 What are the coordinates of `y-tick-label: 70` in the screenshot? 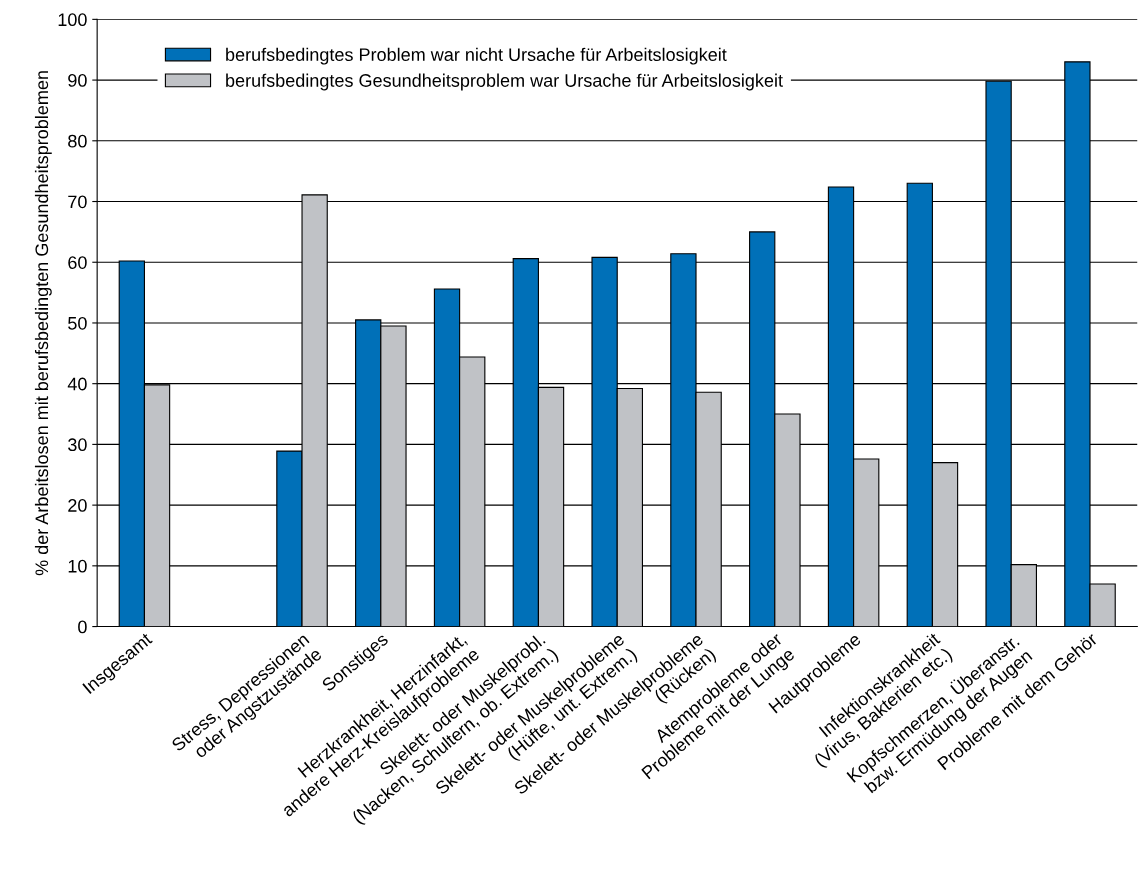 It's located at (77, 202).